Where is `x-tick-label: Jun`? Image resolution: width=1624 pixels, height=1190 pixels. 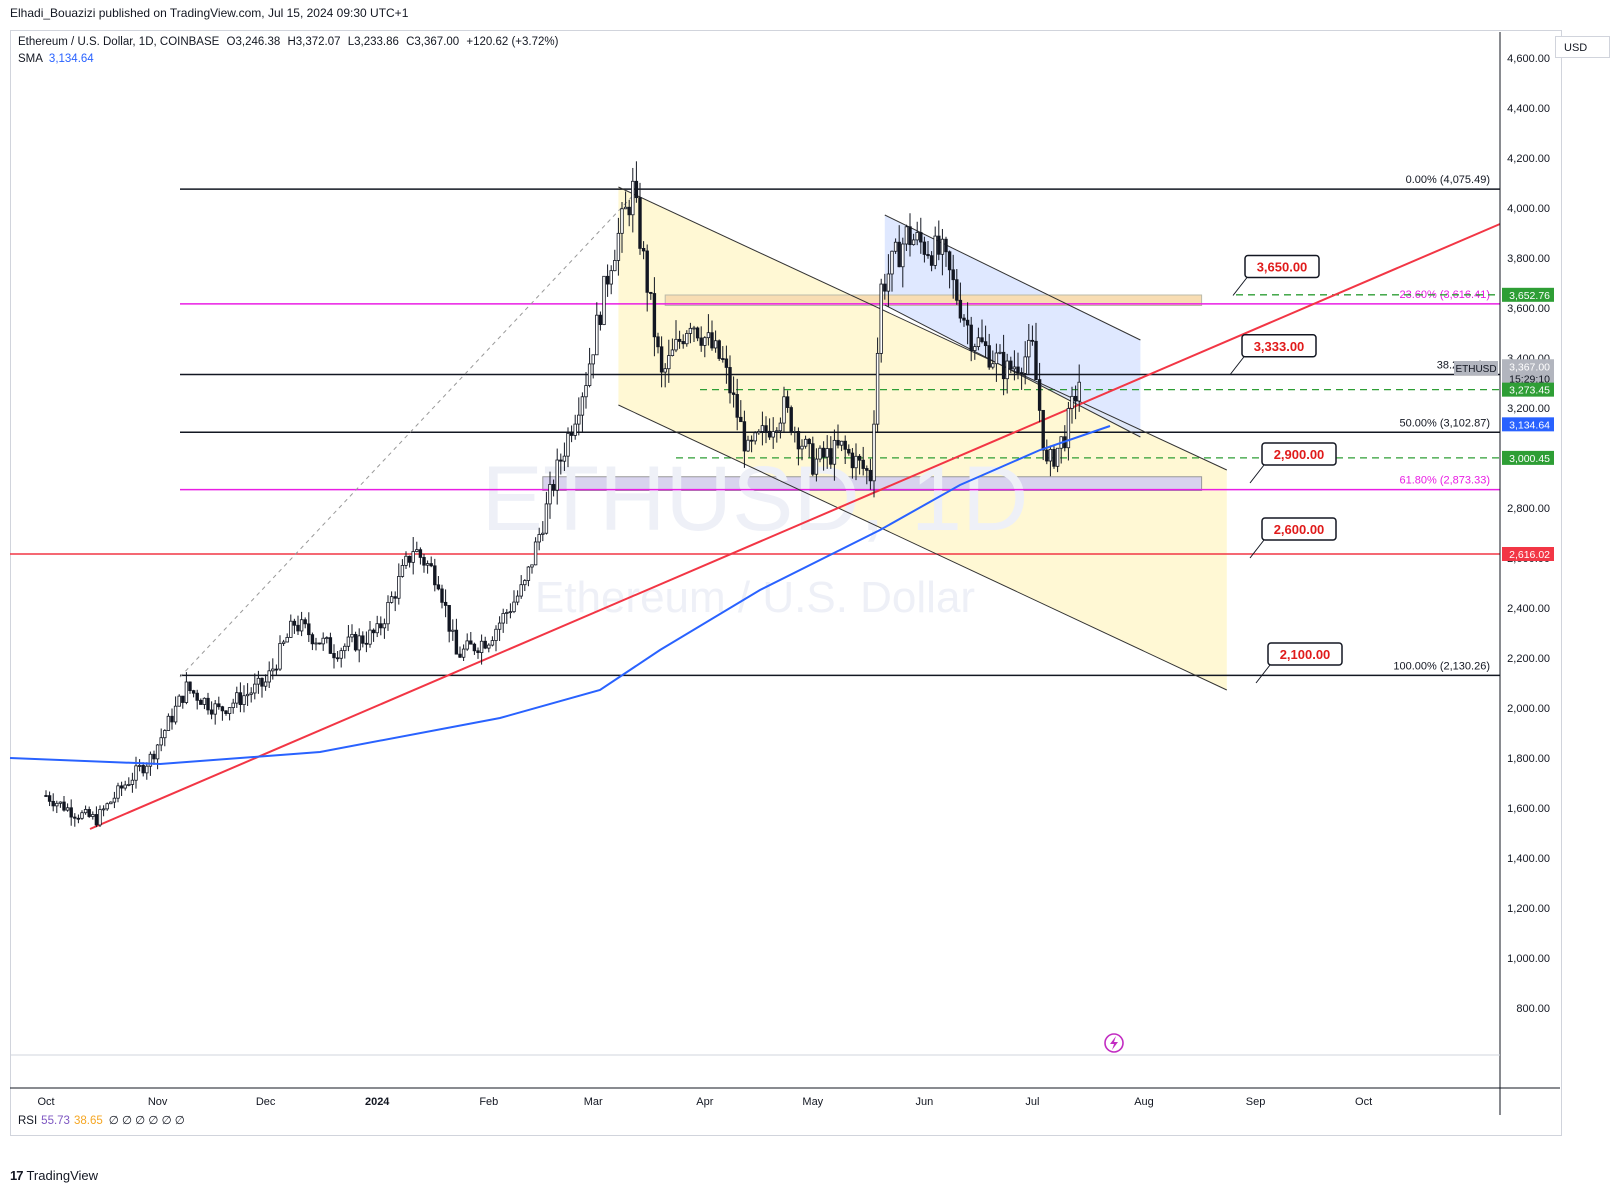 x-tick-label: Jun is located at coordinates (925, 1102).